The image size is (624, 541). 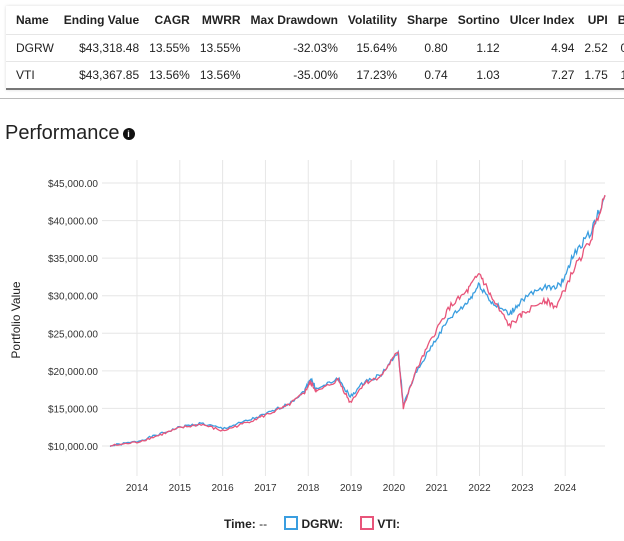 I want to click on section-title: Performance i, so click(x=70, y=133).